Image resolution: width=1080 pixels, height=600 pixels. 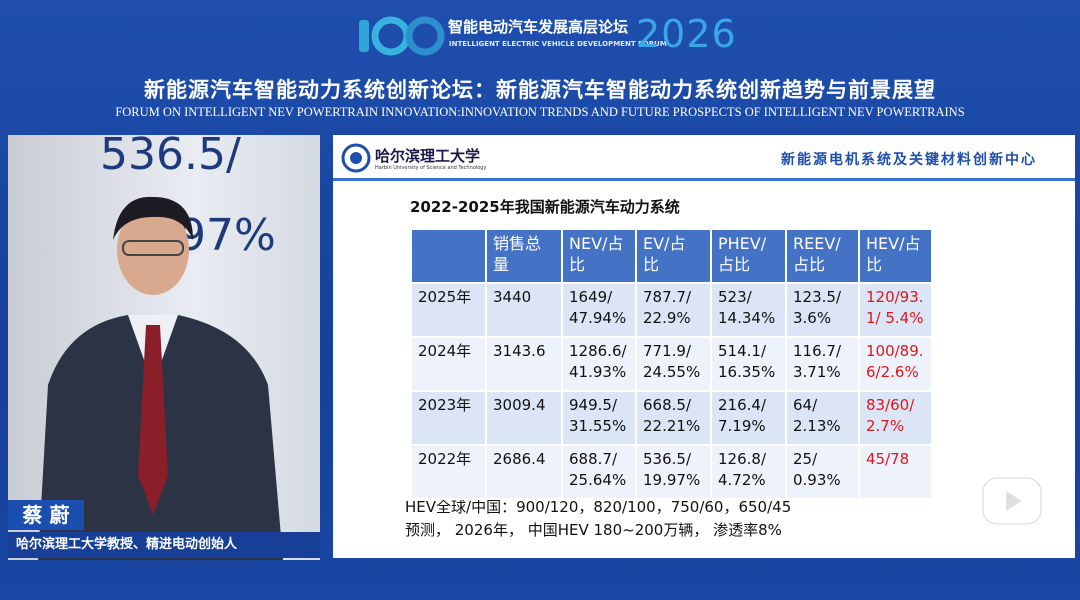 I want to click on backdrop-text: 536.5/, so click(x=170, y=157).